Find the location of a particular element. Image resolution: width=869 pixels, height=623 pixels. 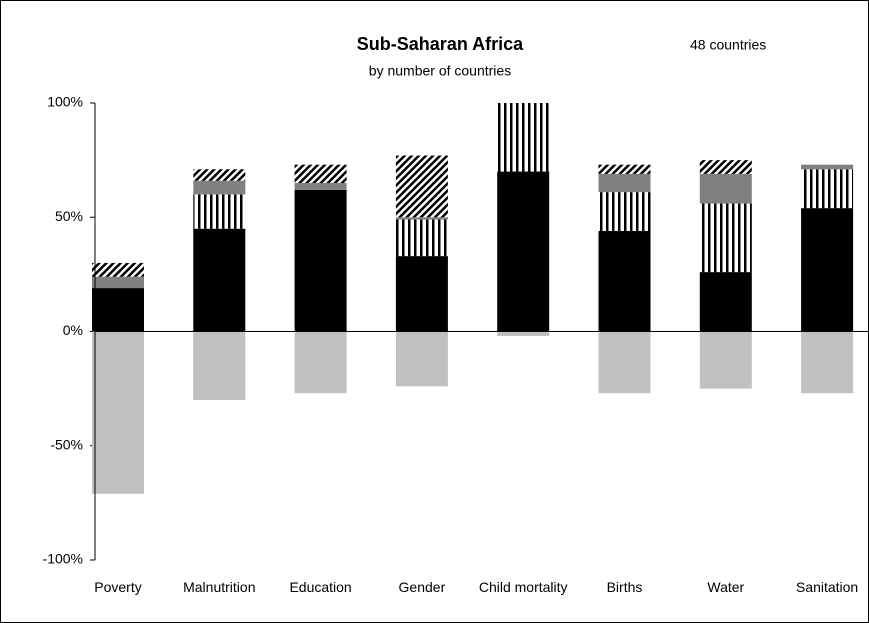

x-tick-label: Poverty is located at coordinates (118, 587).